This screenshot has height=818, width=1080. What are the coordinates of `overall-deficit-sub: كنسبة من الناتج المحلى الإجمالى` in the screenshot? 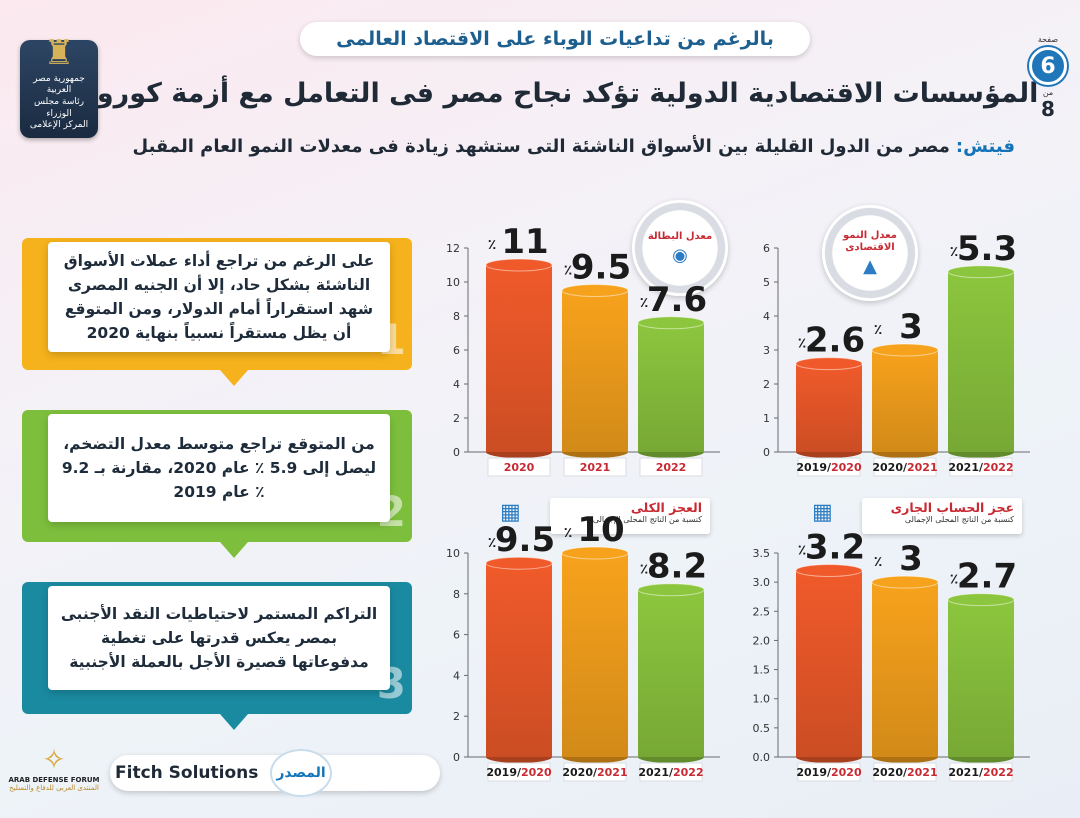 It's located at (647, 519).